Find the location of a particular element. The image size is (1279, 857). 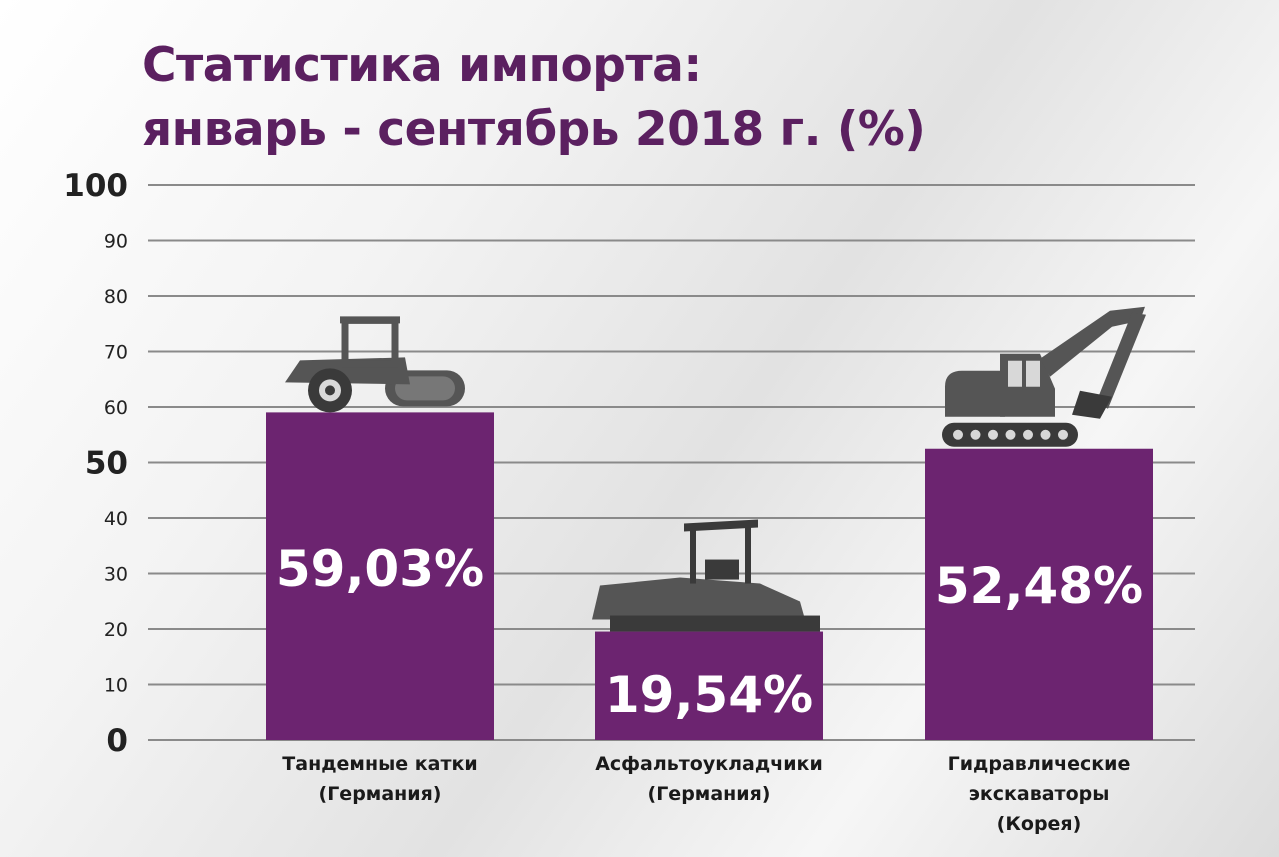

tandem-roller-icon is located at coordinates (375, 364).